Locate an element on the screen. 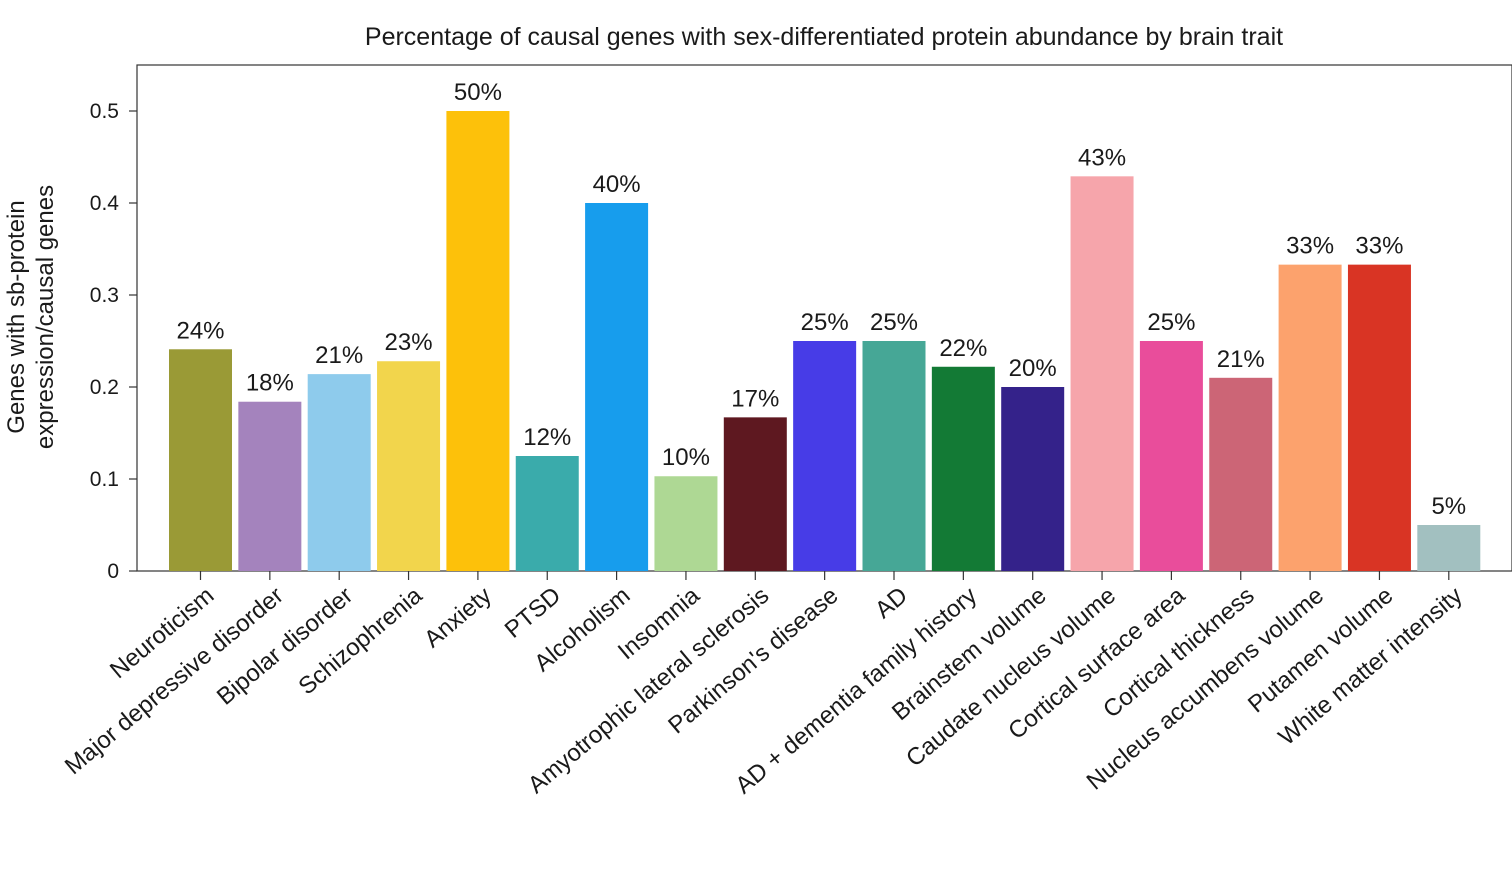 The width and height of the screenshot is (1512, 887). y-axis-label-line-2: expression/causal genes is located at coordinates (45, 317).